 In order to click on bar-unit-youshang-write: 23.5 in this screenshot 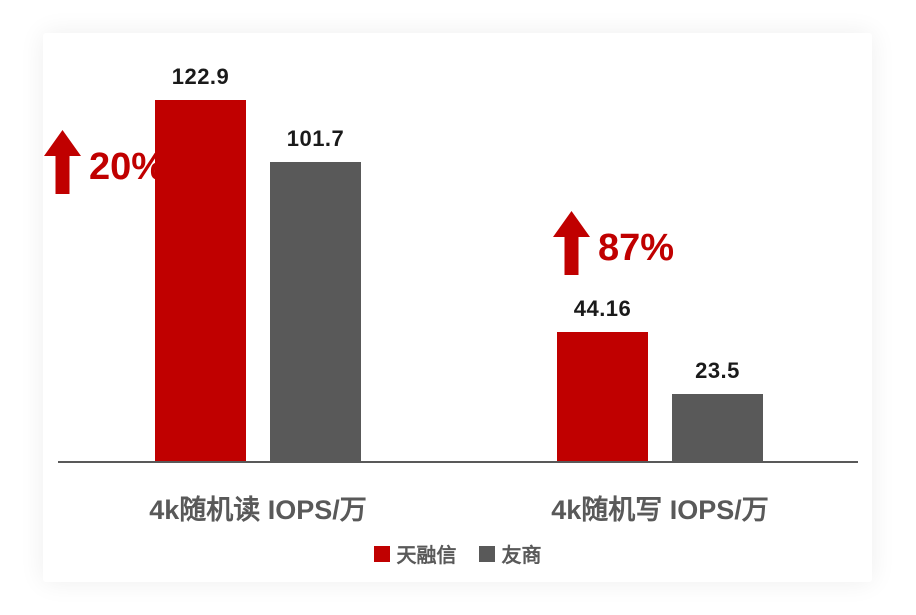, I will do `click(717, 248)`.